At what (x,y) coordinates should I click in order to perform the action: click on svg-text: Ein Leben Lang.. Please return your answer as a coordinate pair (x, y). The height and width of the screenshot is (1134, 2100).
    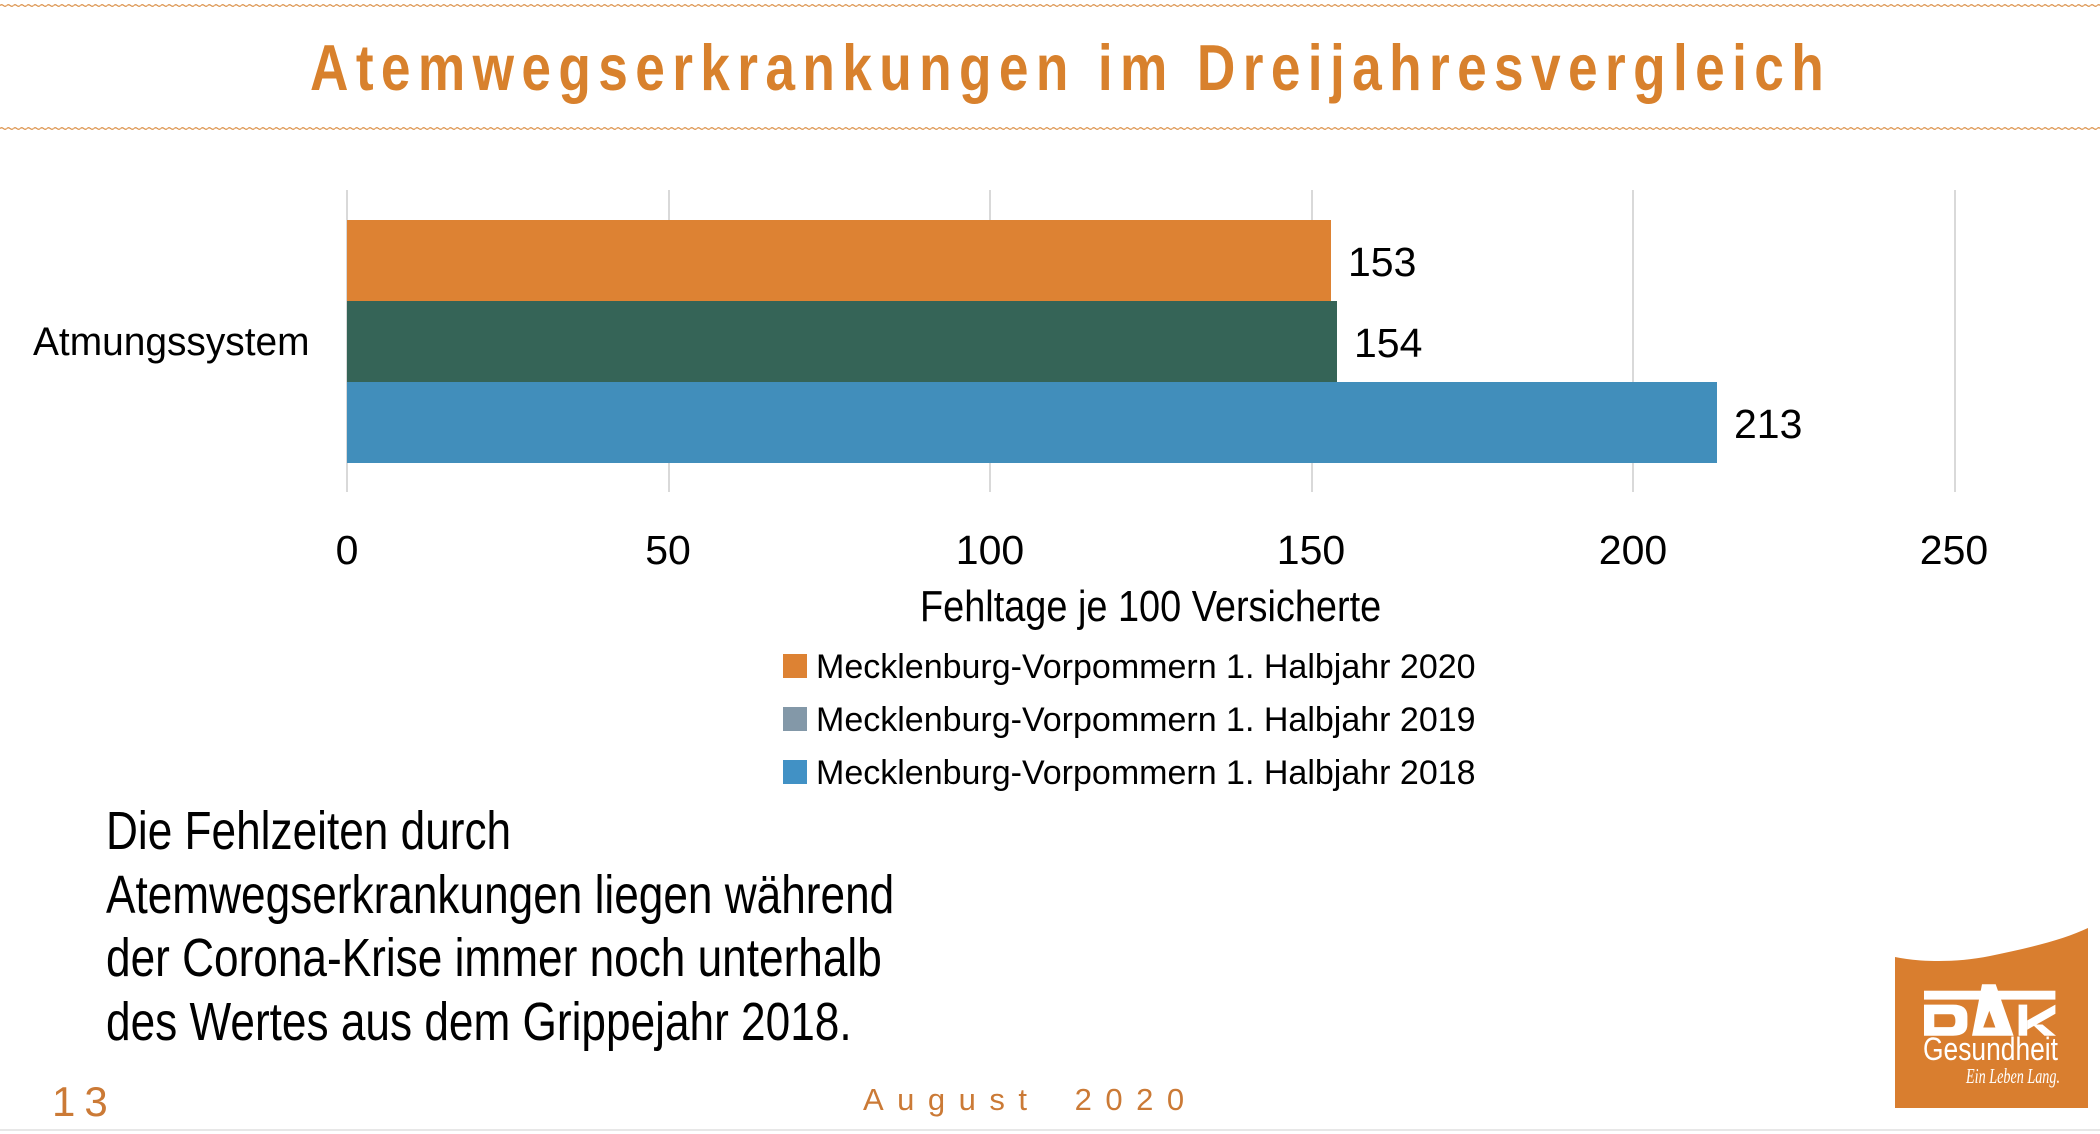
    Looking at the image, I should click on (2012, 1076).